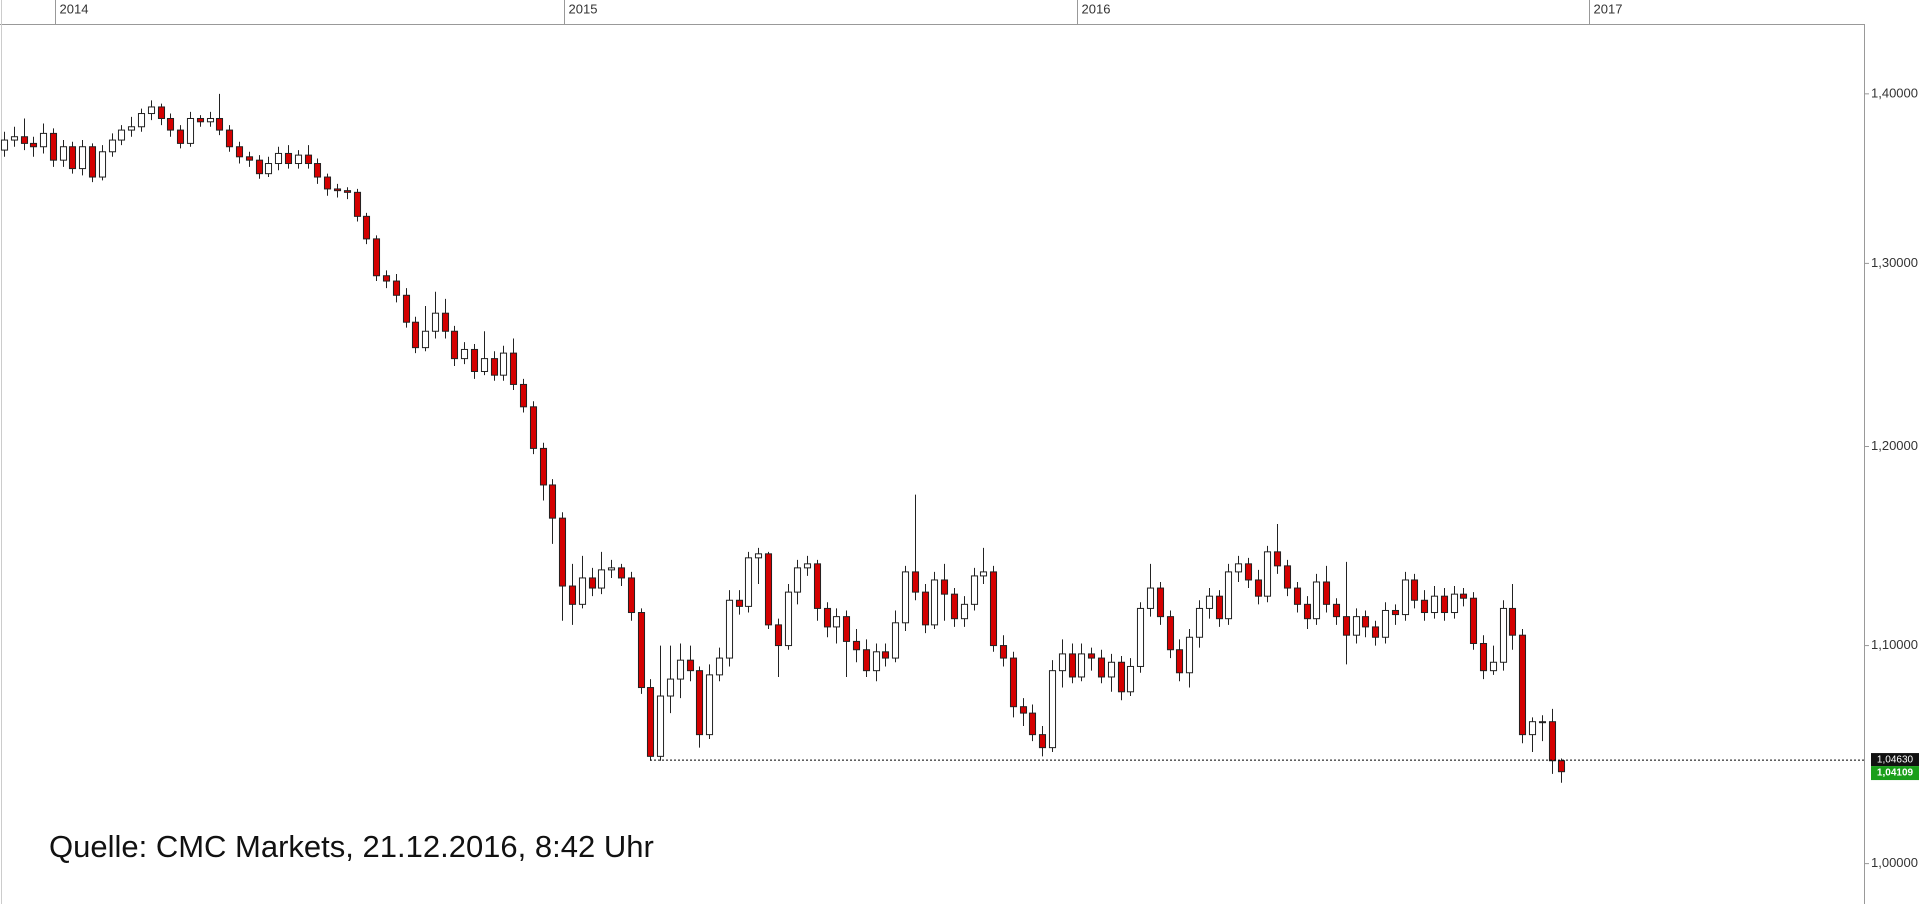  I want to click on y-tick-label: 1,40000, so click(1894, 92).